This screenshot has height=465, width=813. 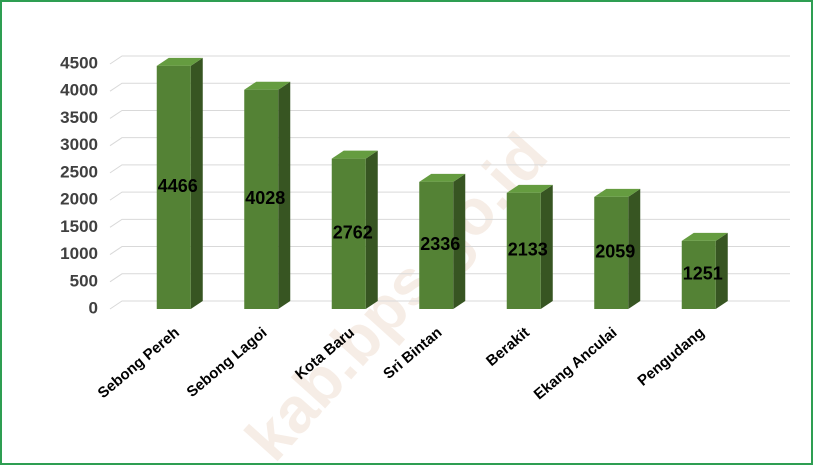 What do you see at coordinates (79, 199) in the screenshot?
I see `y-tick-label: 2000` at bounding box center [79, 199].